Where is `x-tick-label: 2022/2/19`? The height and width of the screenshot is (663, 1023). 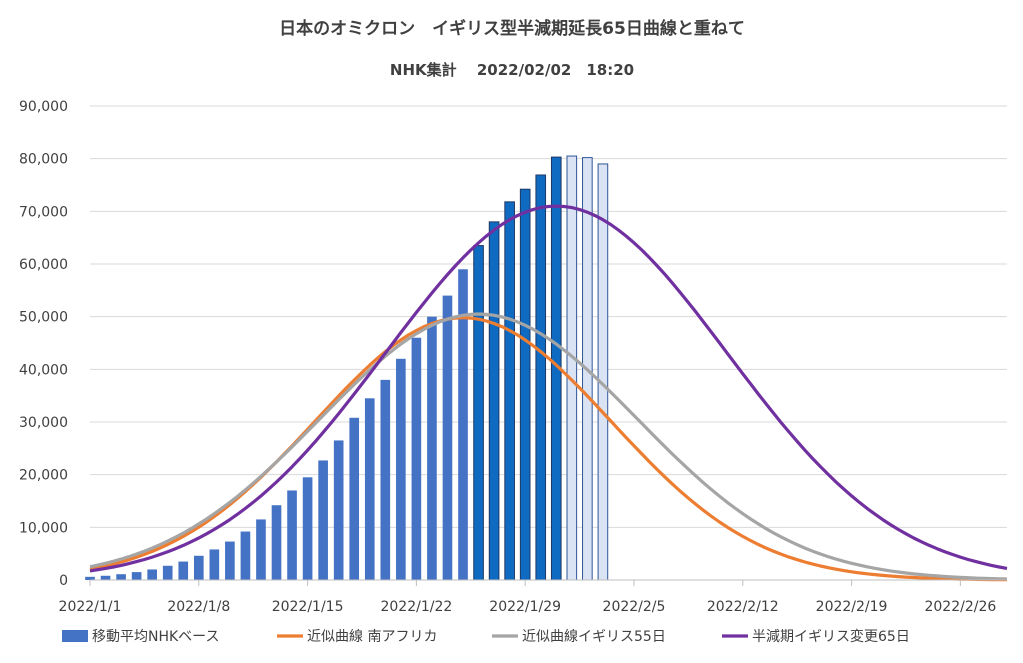
x-tick-label: 2022/2/19 is located at coordinates (852, 607).